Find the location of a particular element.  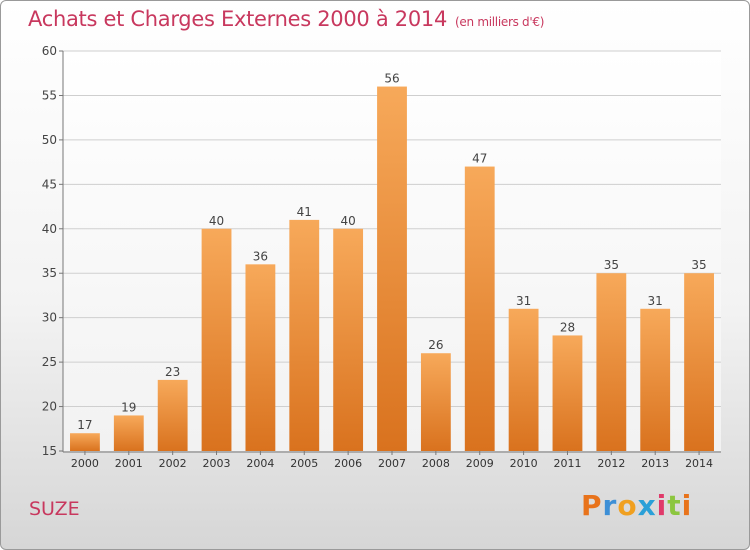

y-tick-label: 15 is located at coordinates (49, 451).